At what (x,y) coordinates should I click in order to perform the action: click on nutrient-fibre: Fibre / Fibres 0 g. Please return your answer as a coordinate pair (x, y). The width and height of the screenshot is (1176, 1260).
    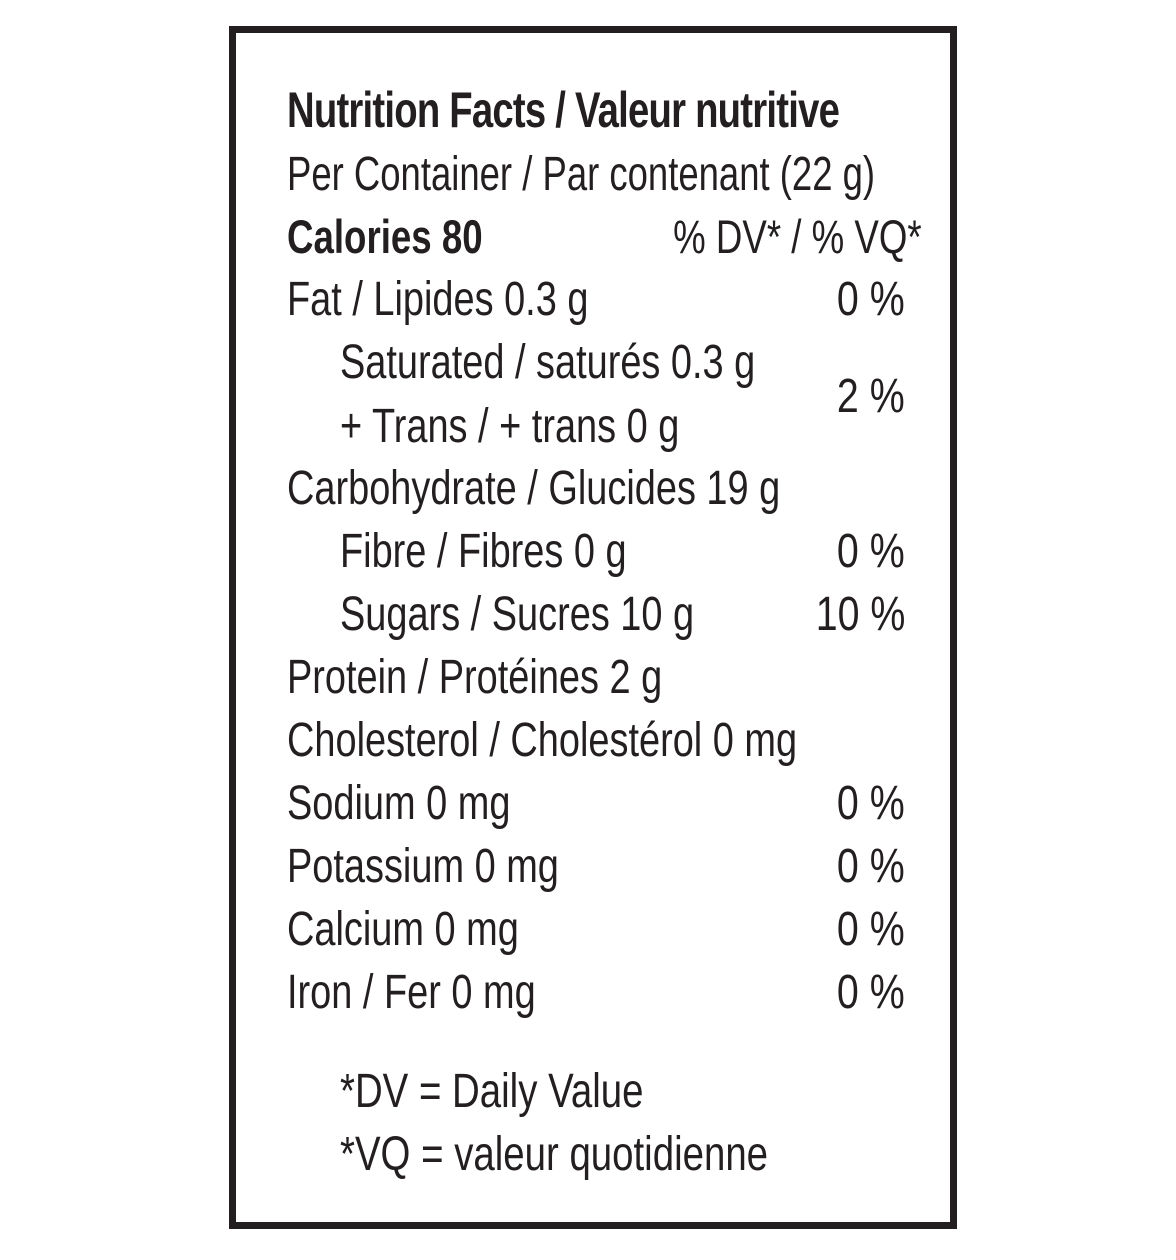
    Looking at the image, I should click on (483, 551).